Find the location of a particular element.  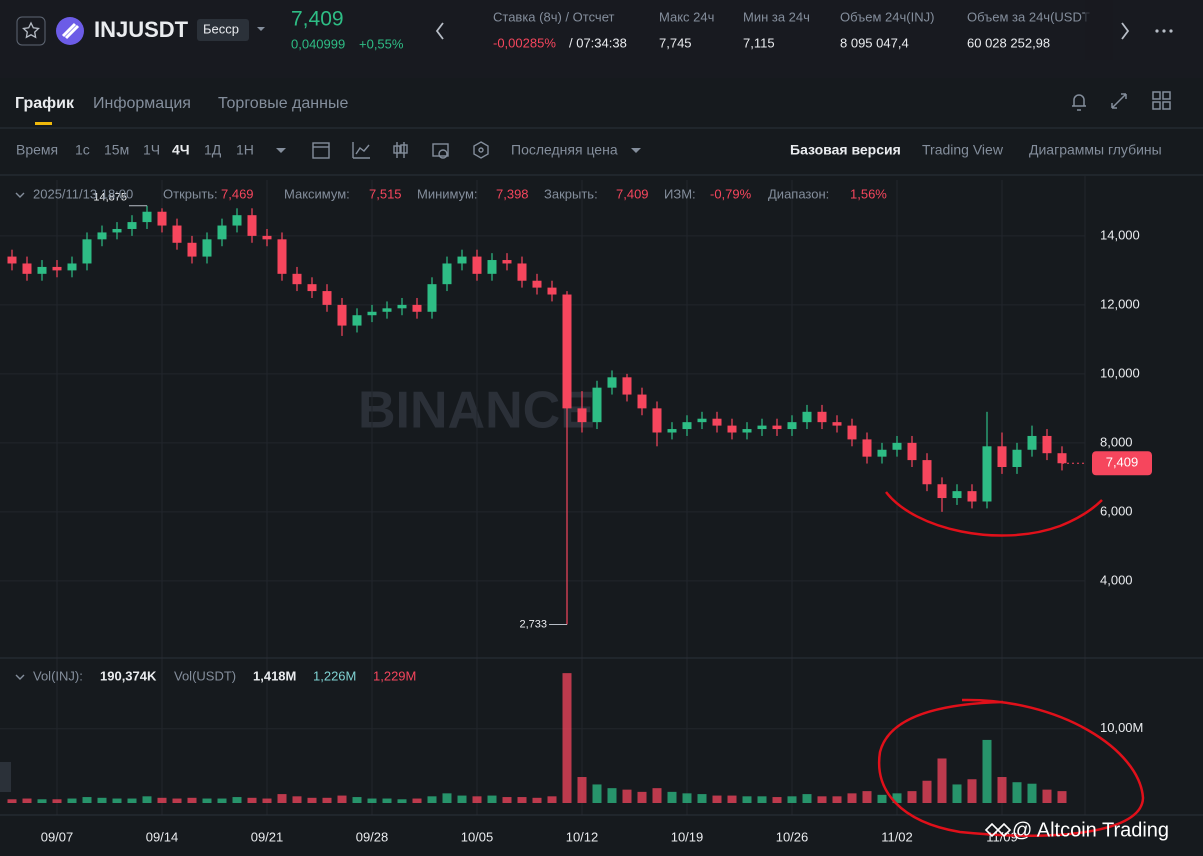

ohlc-label: Закрыть: is located at coordinates (571, 193).